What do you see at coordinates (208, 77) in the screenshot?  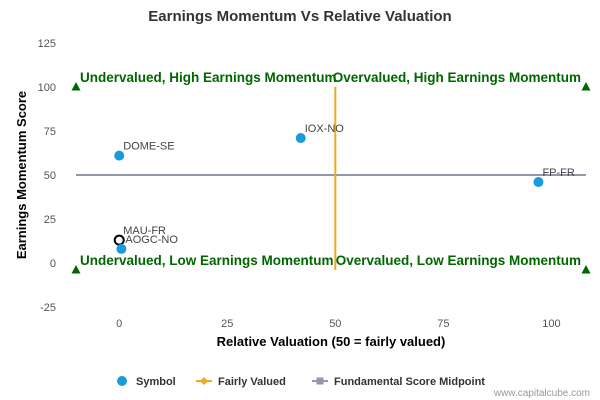 I see `quadrant-label: Undervalued, High Earnings Momentum` at bounding box center [208, 77].